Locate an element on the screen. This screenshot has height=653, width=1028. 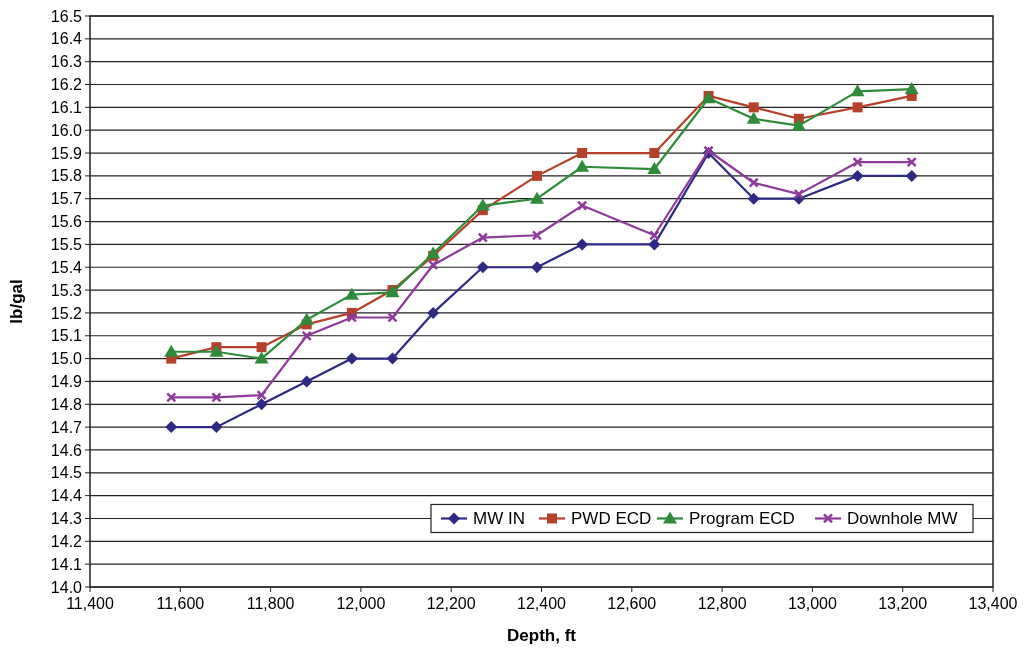
x-tick-label: 12,200 is located at coordinates (451, 603).